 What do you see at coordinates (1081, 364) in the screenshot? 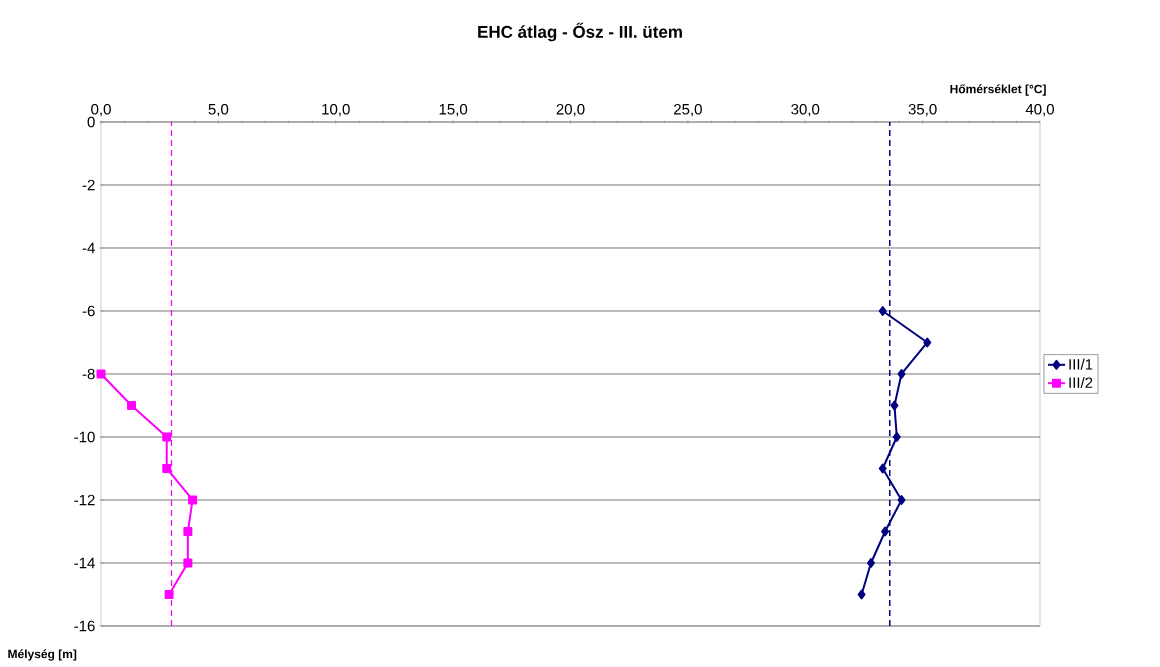
I see `legend-label: III/1` at bounding box center [1081, 364].